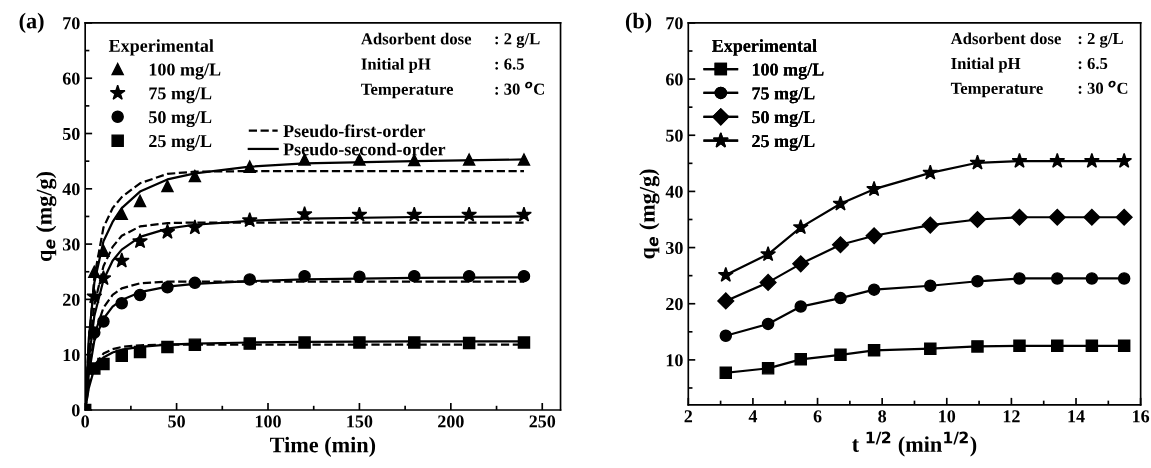  Describe the element at coordinates (323, 446) in the screenshot. I see `x-axis-title: Time (min)` at that location.